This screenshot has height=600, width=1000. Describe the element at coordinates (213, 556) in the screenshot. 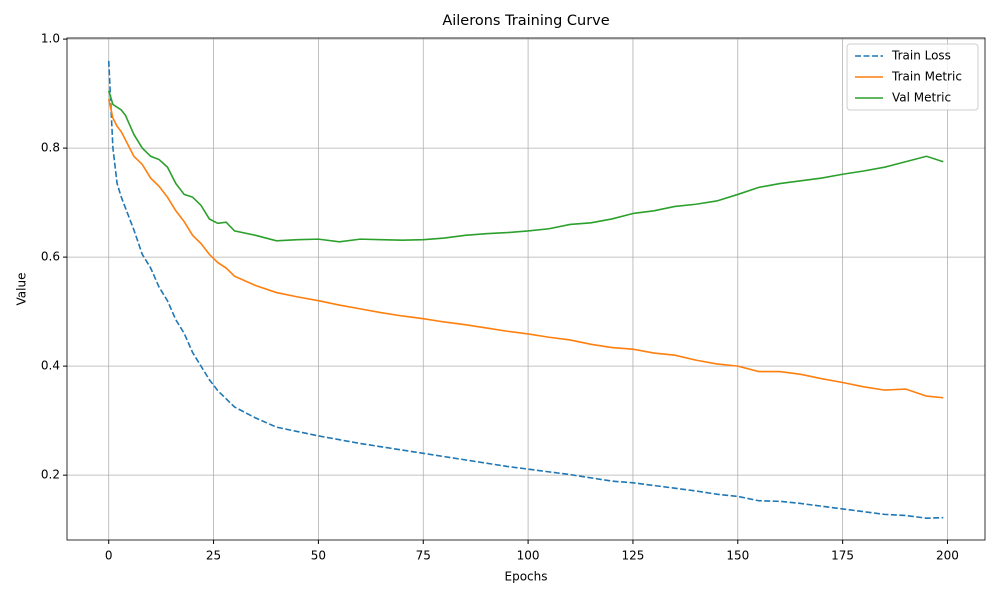

I see `x-tick-label: 25` at that location.